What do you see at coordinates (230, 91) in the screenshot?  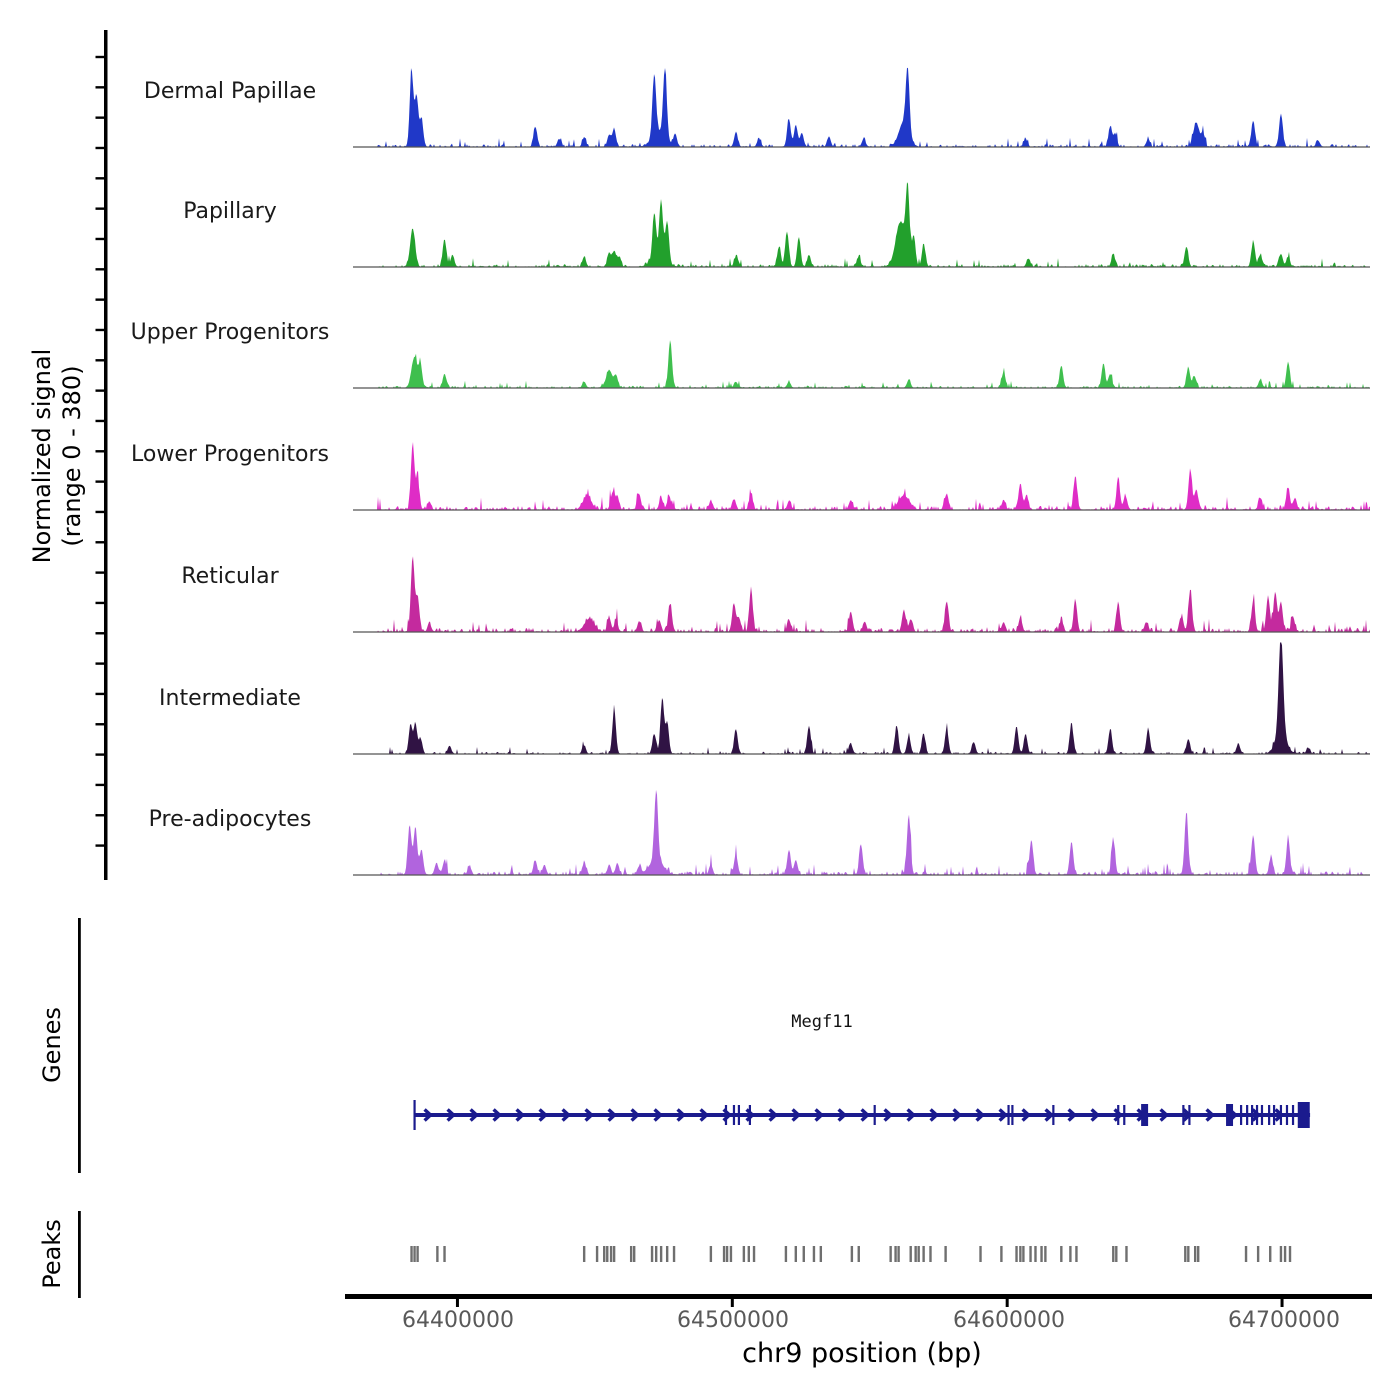 I see `track-label-dermal-papillae: Dermal Papillae` at bounding box center [230, 91].